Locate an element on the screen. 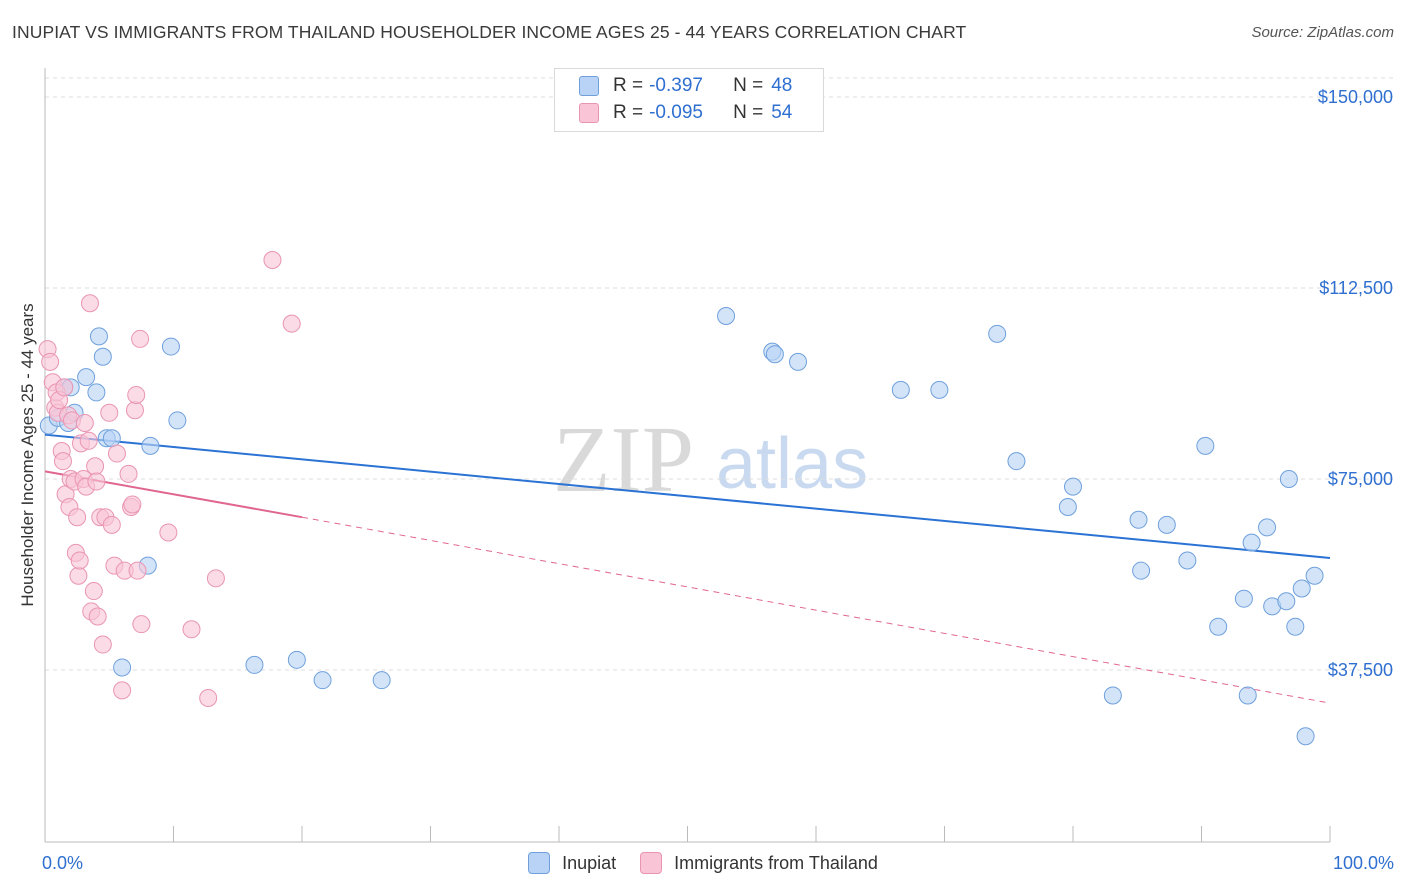  legend-swatch-thailand is located at coordinates (651, 863).